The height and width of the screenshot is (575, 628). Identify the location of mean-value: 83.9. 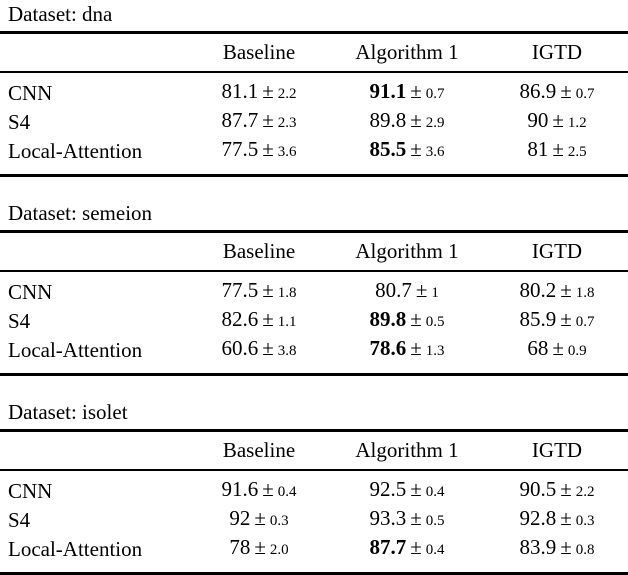
(538, 547).